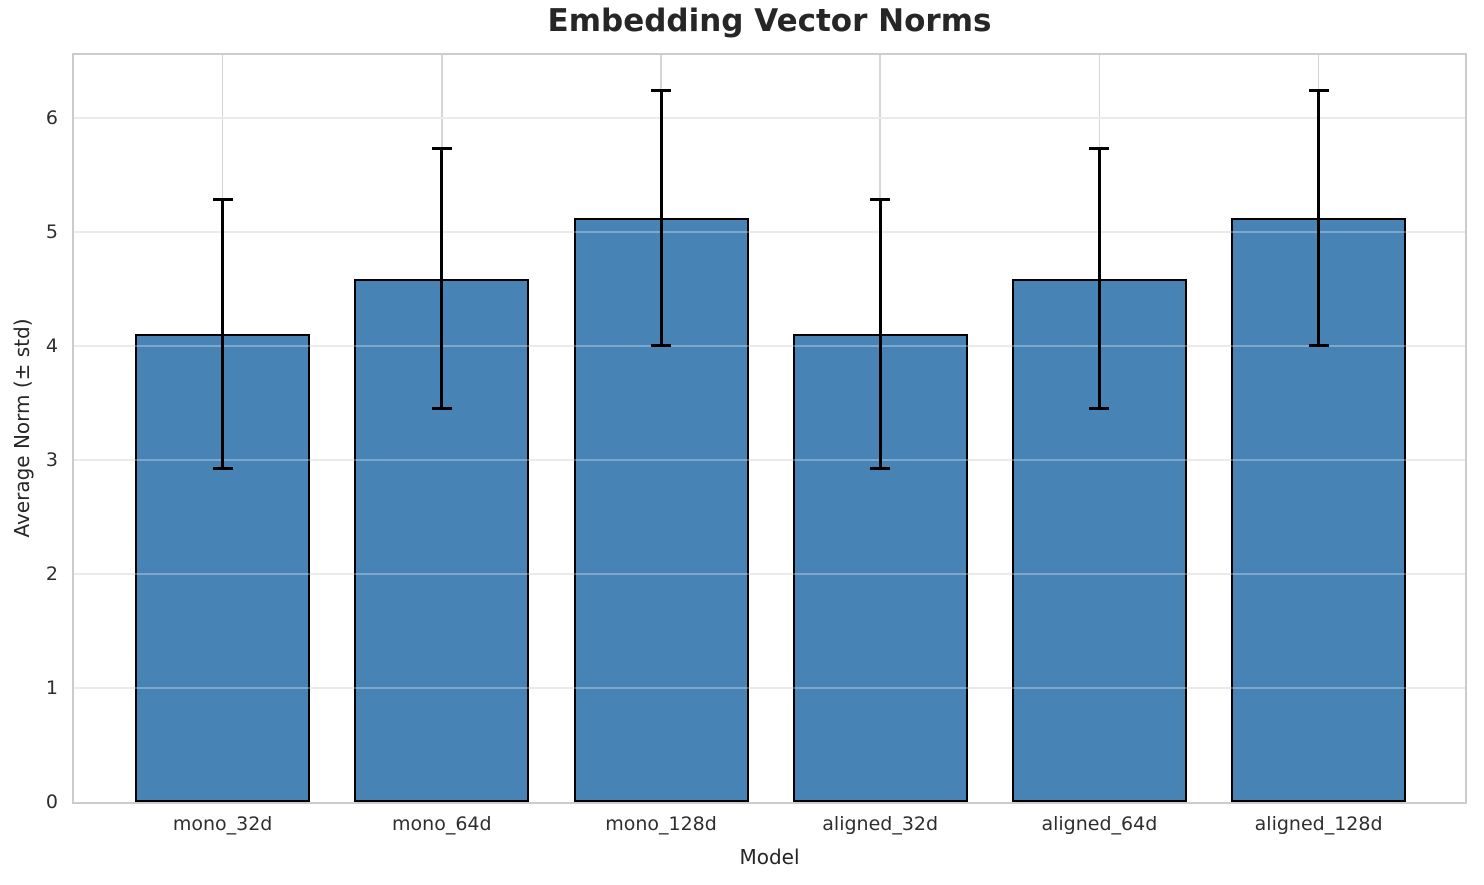 The width and height of the screenshot is (1484, 885). Describe the element at coordinates (1099, 409) in the screenshot. I see `error-cap-bottom-aligned_64d` at that location.